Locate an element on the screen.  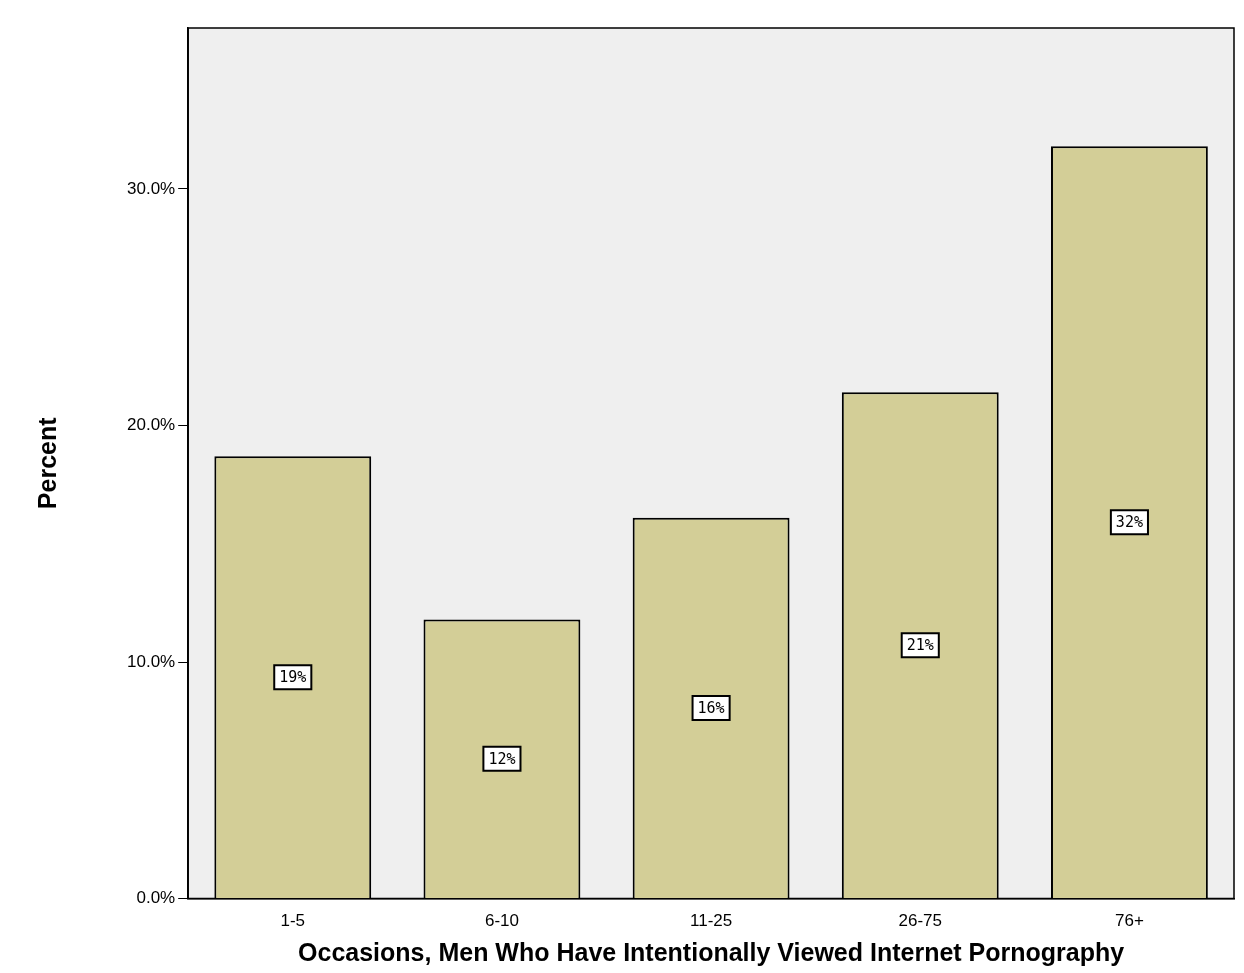
y-tick-label: 30.0% is located at coordinates (151, 188).